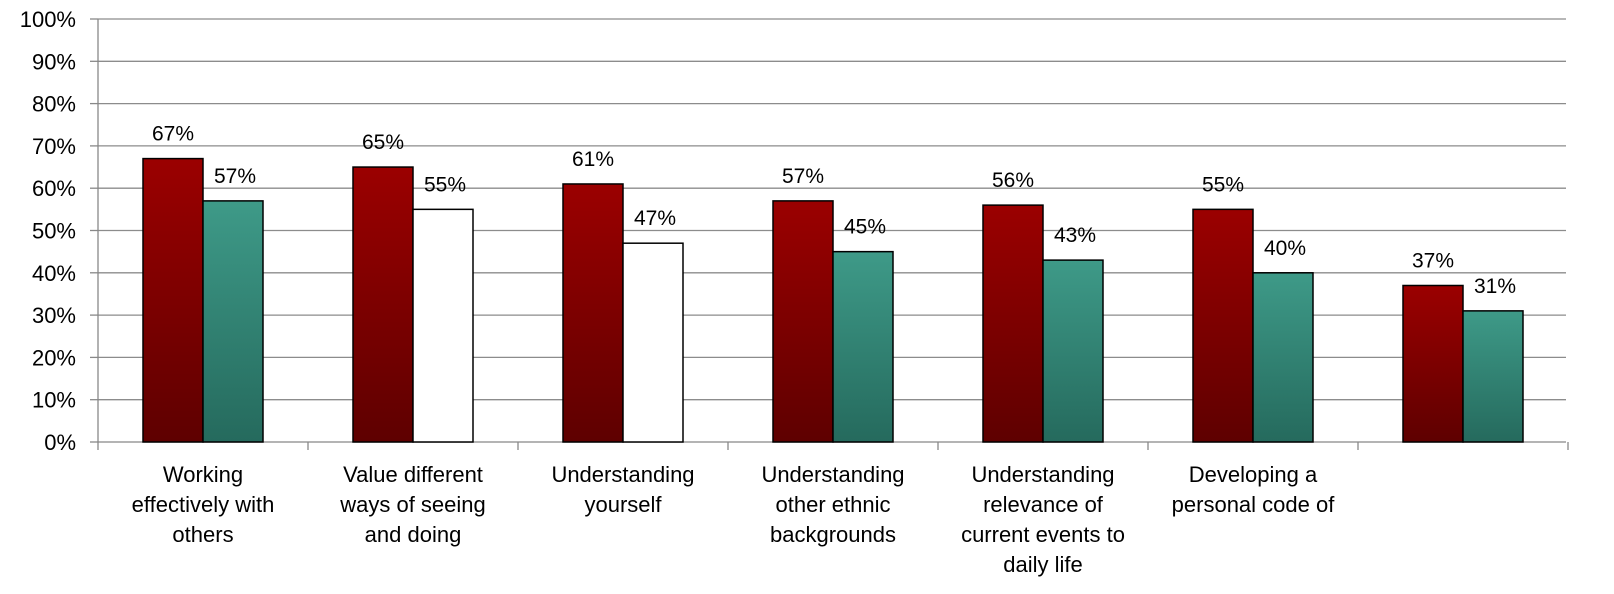 The height and width of the screenshot is (594, 1614). I want to click on data-label: 61%, so click(593, 159).